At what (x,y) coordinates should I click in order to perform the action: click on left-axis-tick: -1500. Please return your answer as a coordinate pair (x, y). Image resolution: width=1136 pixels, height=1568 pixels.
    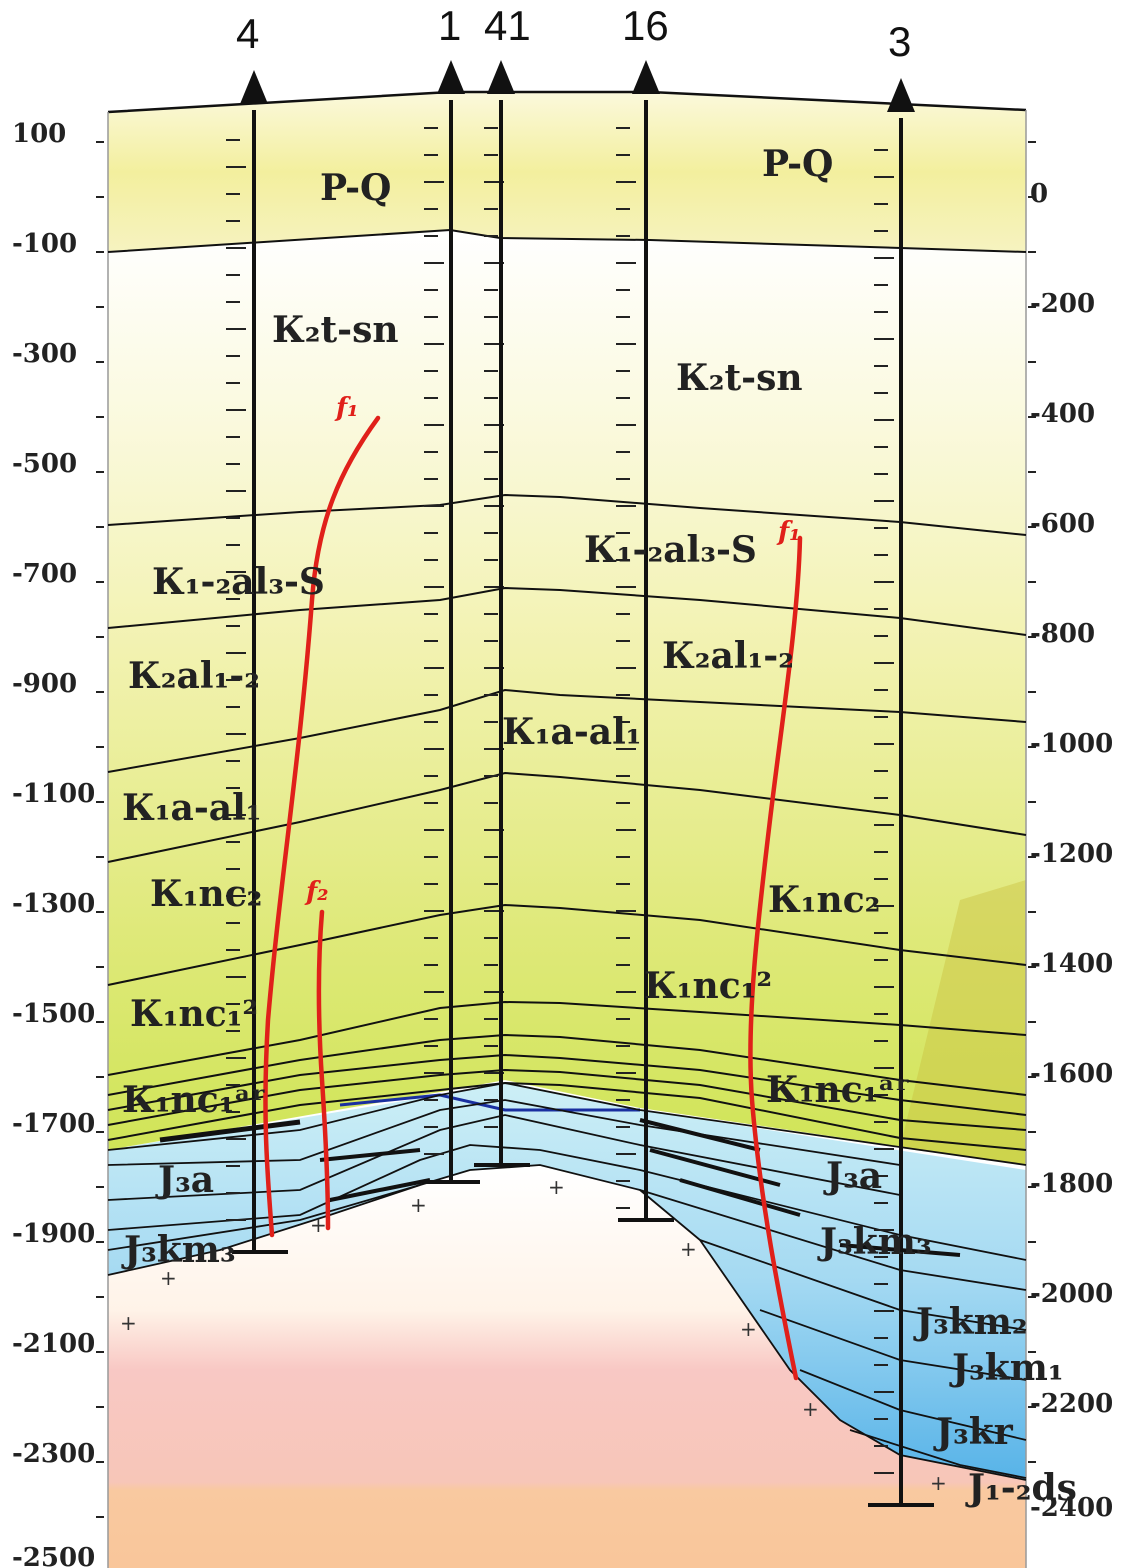
    Looking at the image, I should click on (53, 1014).